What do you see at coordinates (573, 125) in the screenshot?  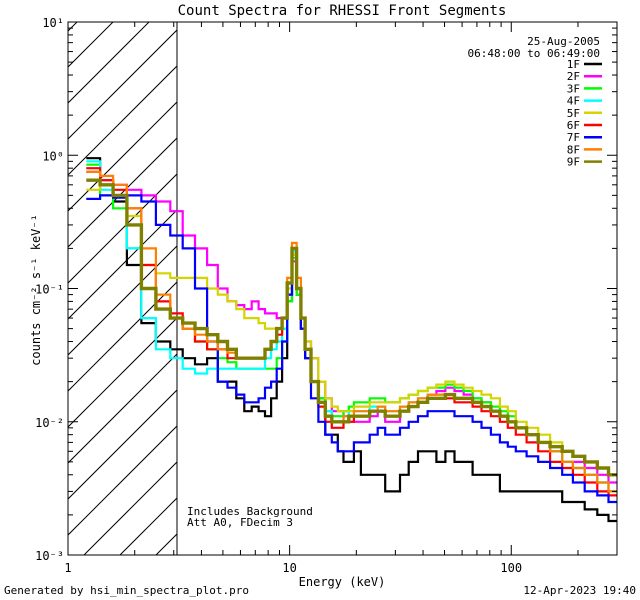 I see `legend-label-6F: 6F` at bounding box center [573, 125].